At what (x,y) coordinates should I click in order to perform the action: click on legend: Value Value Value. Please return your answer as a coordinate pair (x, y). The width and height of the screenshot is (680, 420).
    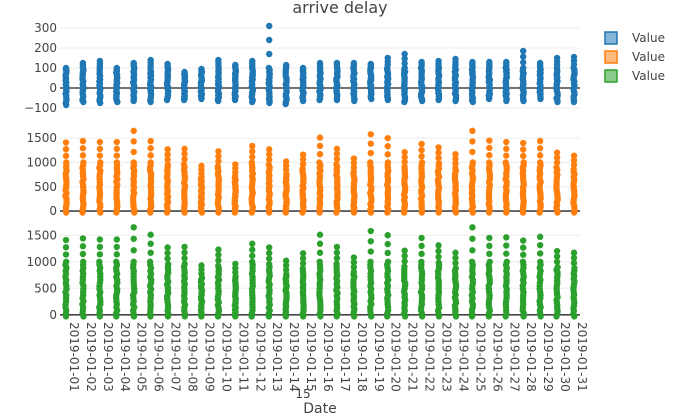
    Looking at the image, I should click on (634, 57).